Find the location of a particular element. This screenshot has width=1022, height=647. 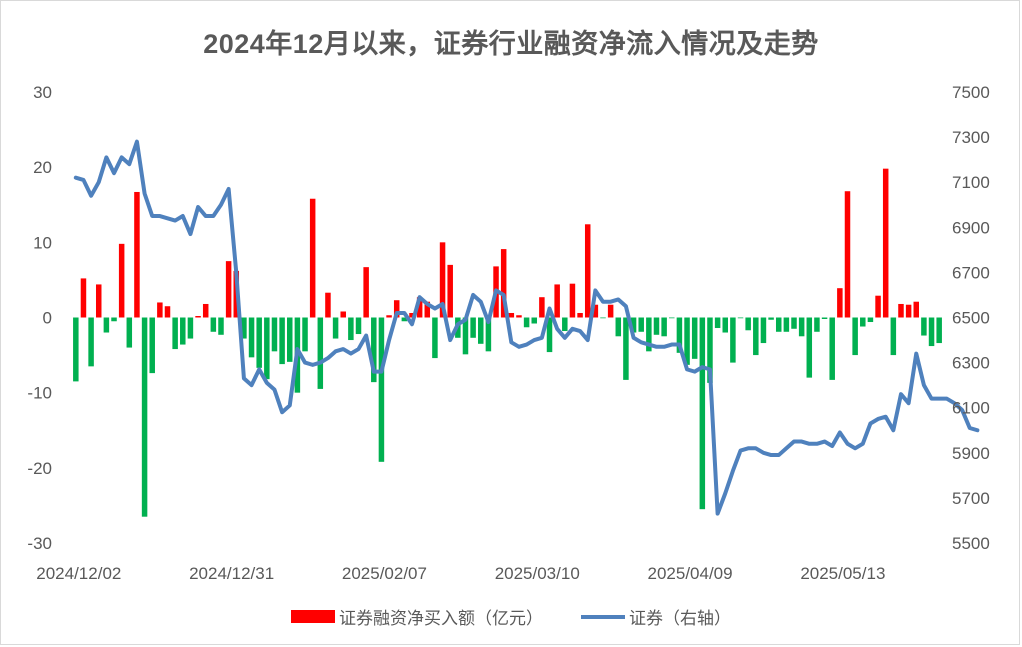

y-right-tick-label: 7100 is located at coordinates (971, 182).